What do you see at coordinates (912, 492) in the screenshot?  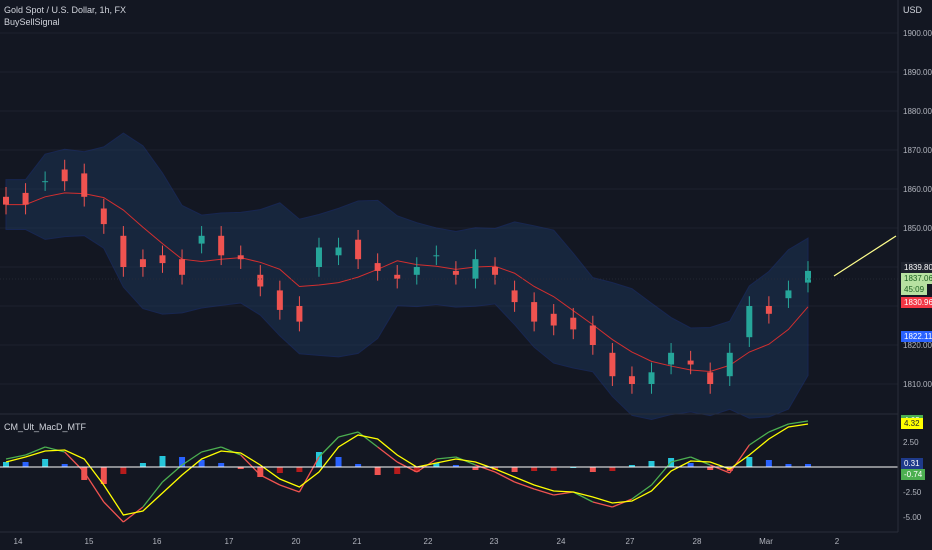 I see `macd-tick-label: -2.50` at bounding box center [912, 492].